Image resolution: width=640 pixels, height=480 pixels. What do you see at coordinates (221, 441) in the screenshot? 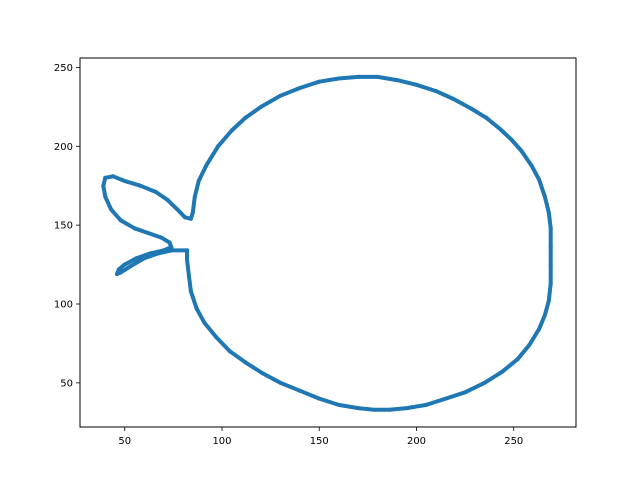
I see `x-tick-label: 100` at bounding box center [221, 441].